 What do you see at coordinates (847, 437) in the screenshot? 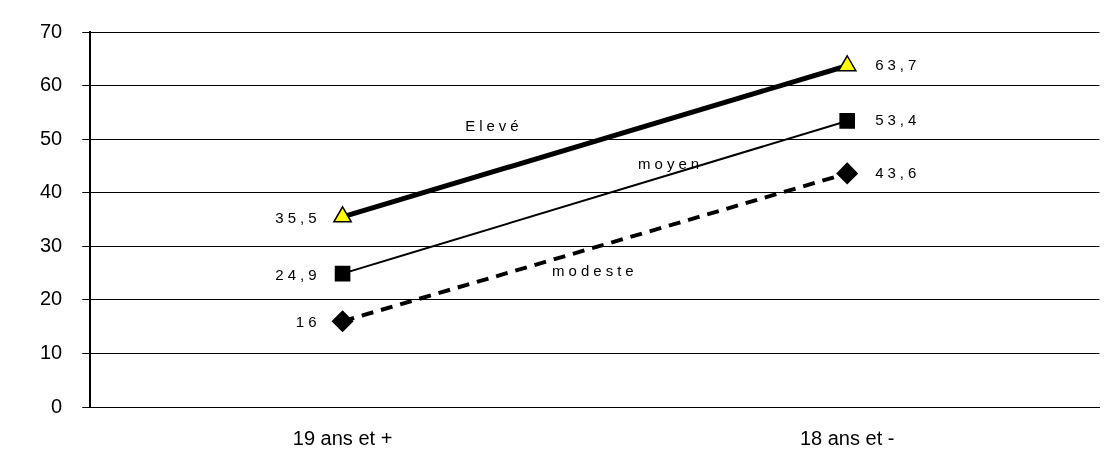
I see `x-tick-label: 18 ans et -` at bounding box center [847, 437].